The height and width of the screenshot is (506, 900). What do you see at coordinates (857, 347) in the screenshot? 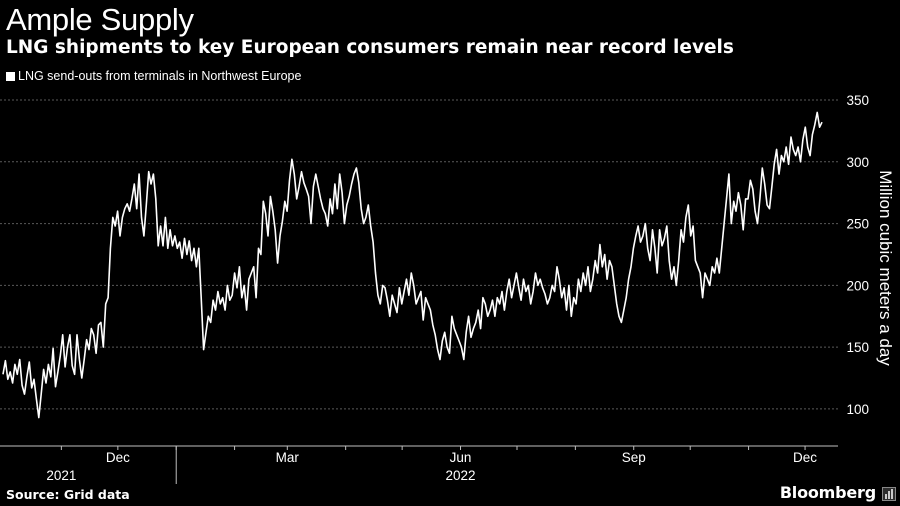
I see `y-tick-label: 150` at bounding box center [857, 347].